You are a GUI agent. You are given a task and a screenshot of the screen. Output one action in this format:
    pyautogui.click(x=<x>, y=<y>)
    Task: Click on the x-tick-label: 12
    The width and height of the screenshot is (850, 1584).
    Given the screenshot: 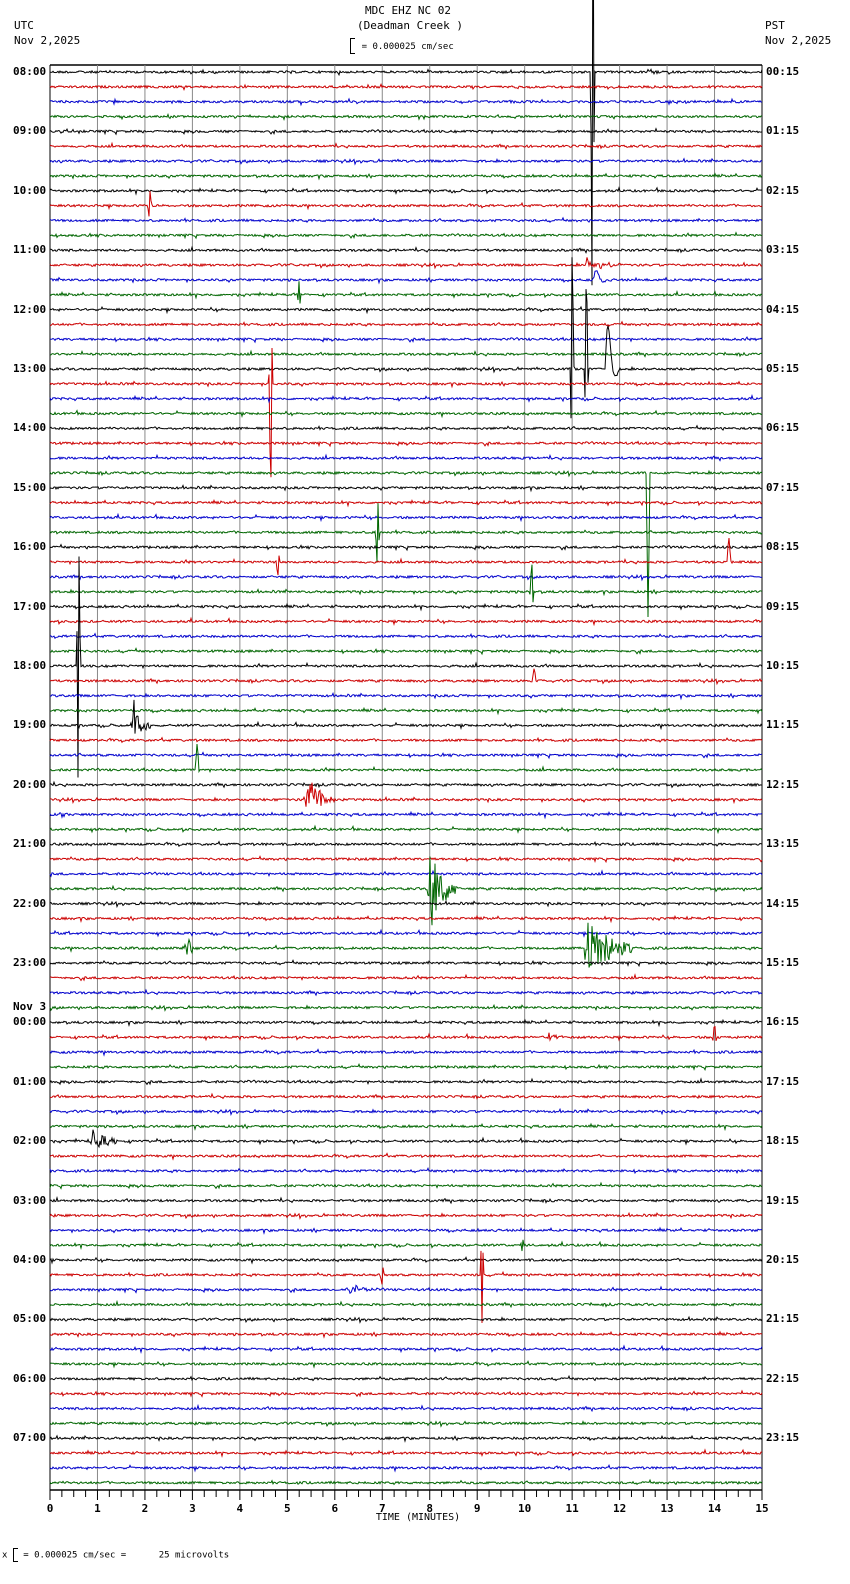 What is the action you would take?
    pyautogui.click(x=619, y=1508)
    